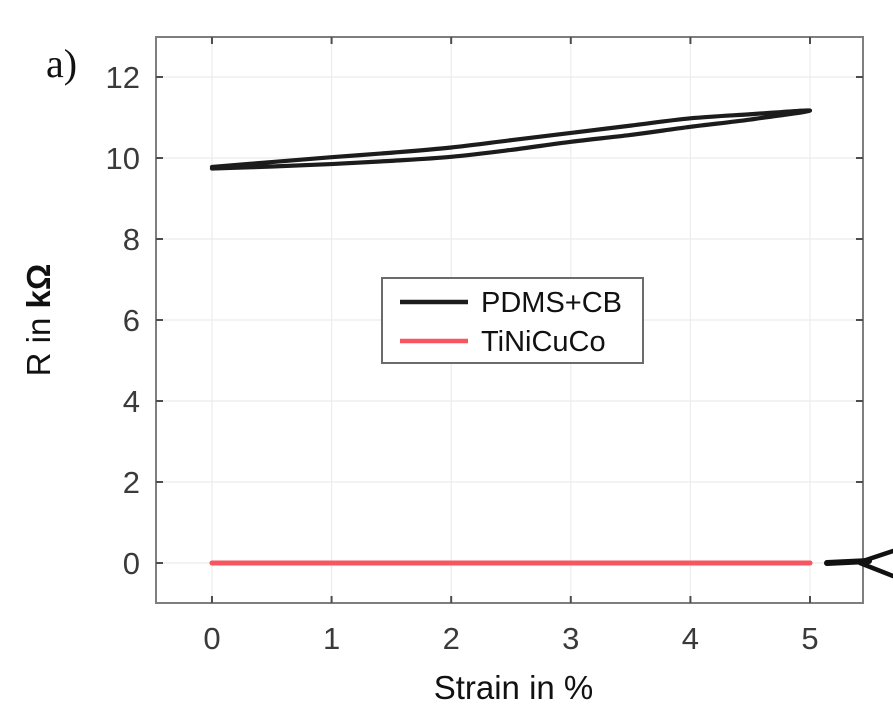 This screenshot has height=724, width=893. I want to click on y-axis-label: R in kΩ, so click(38, 320).